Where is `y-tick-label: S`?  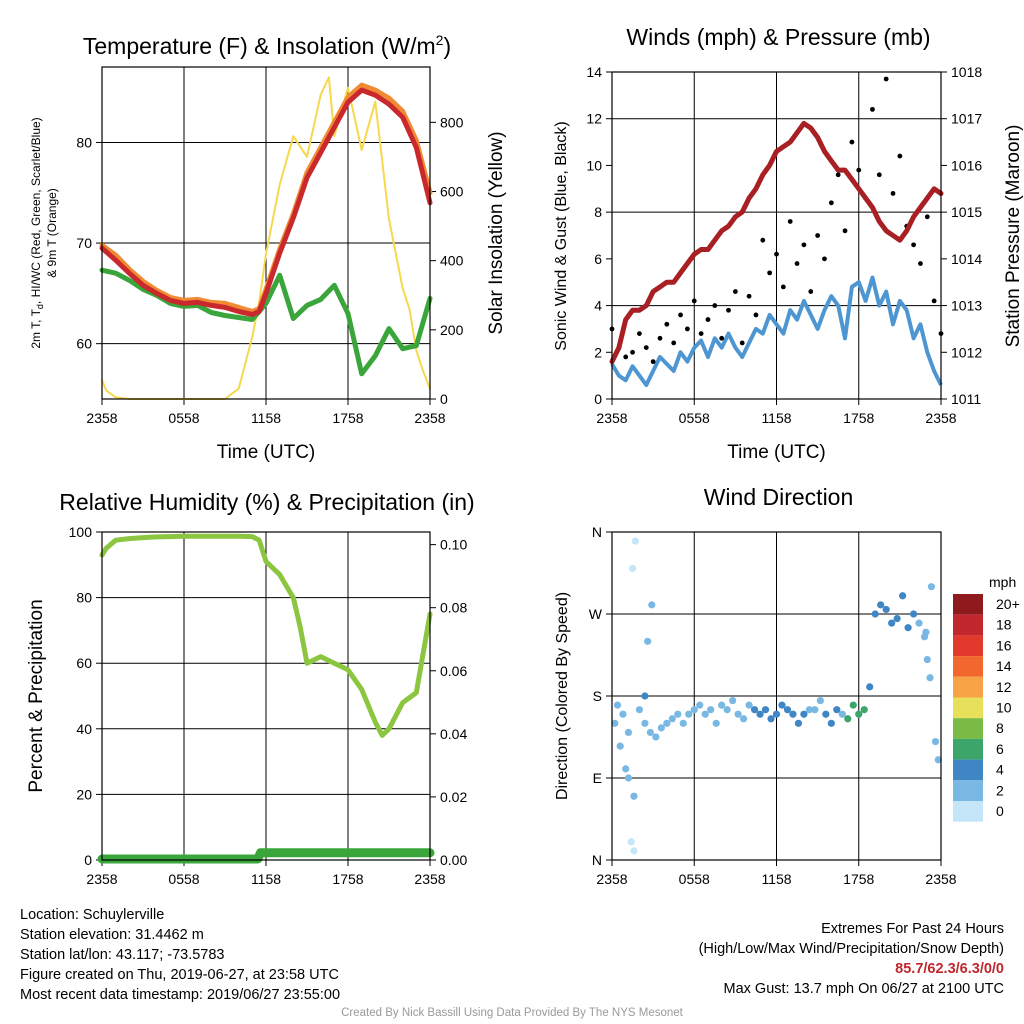
y-tick-label: S is located at coordinates (597, 696).